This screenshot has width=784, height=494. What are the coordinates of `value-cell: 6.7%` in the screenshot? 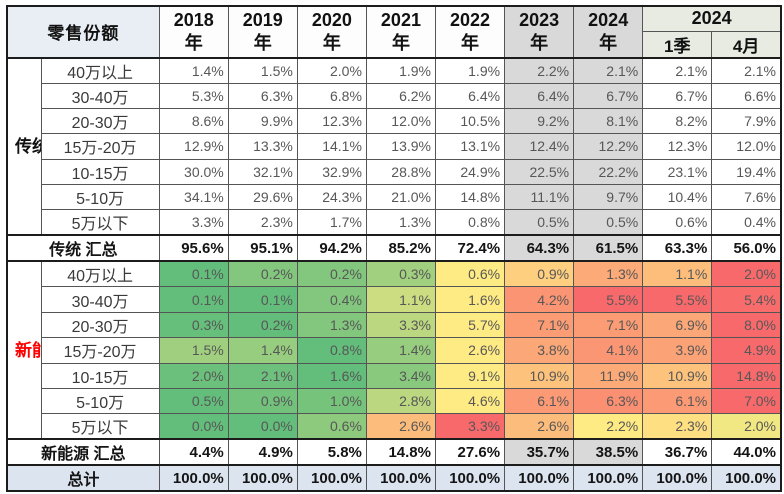 It's located at (608, 95).